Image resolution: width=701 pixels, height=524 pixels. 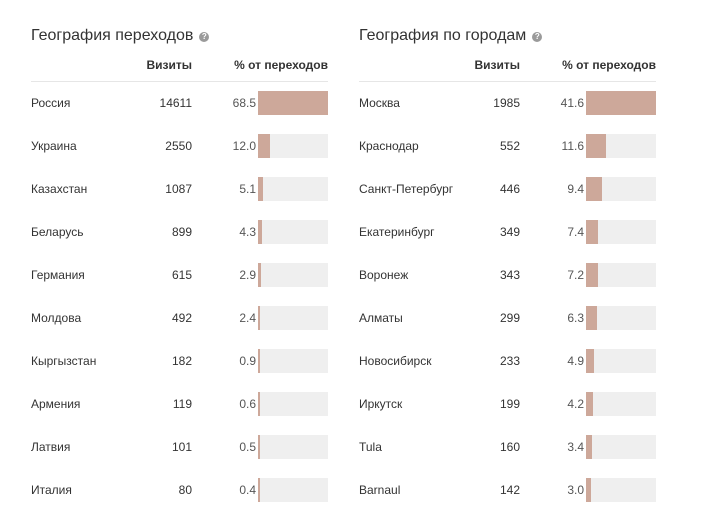 I want to click on row-percent: 7.2, so click(x=575, y=275).